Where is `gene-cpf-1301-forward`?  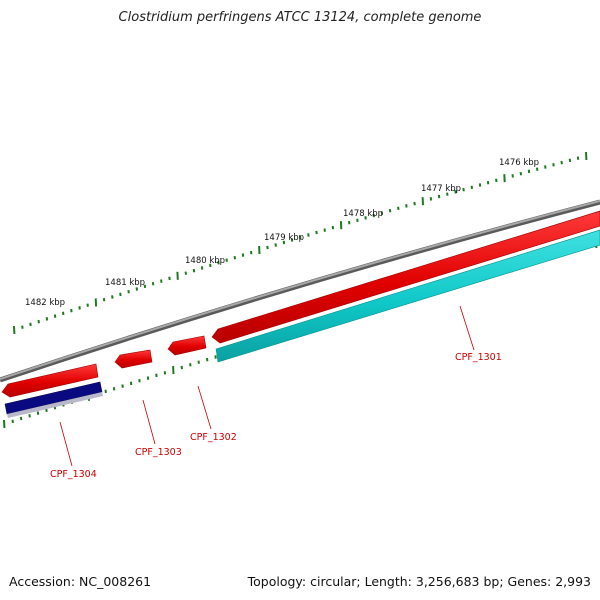 gene-cpf-1301-forward is located at coordinates (405, 277).